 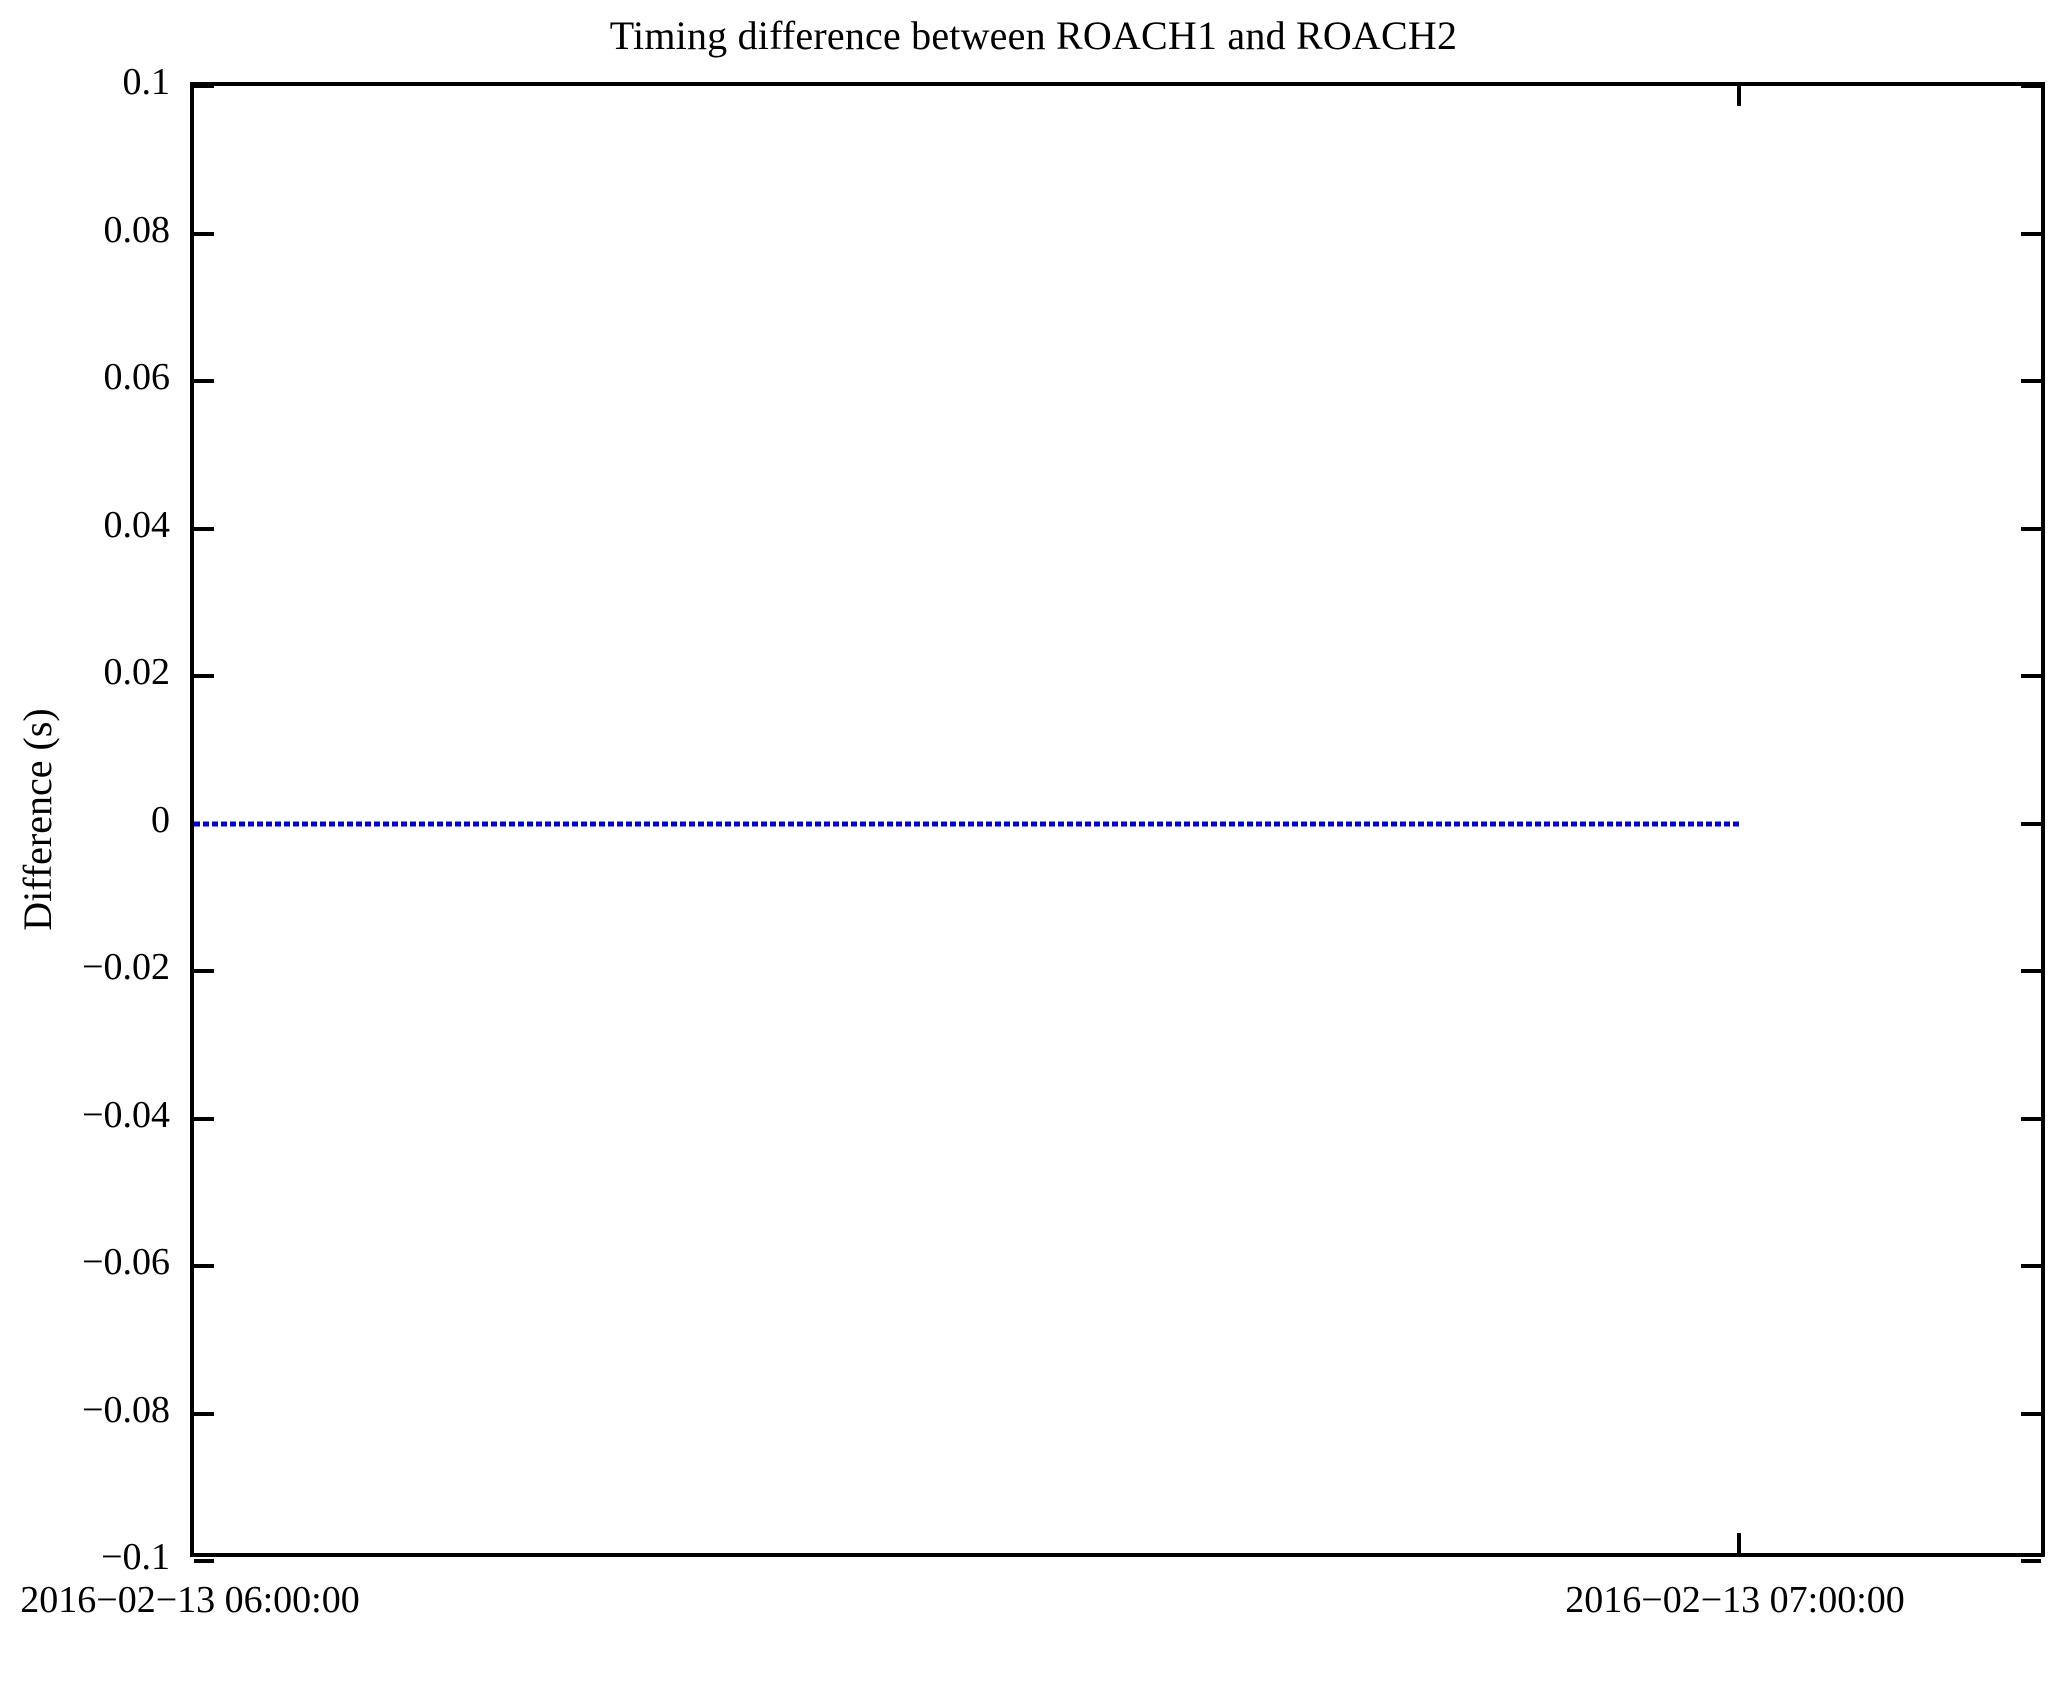 What do you see at coordinates (146, 82) in the screenshot?
I see `y-tick-label: 0.1` at bounding box center [146, 82].